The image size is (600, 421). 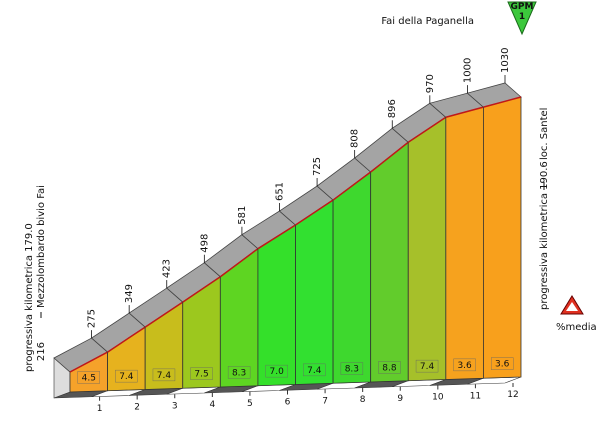 I want to click on x-tick-label: 4, so click(x=212, y=405).